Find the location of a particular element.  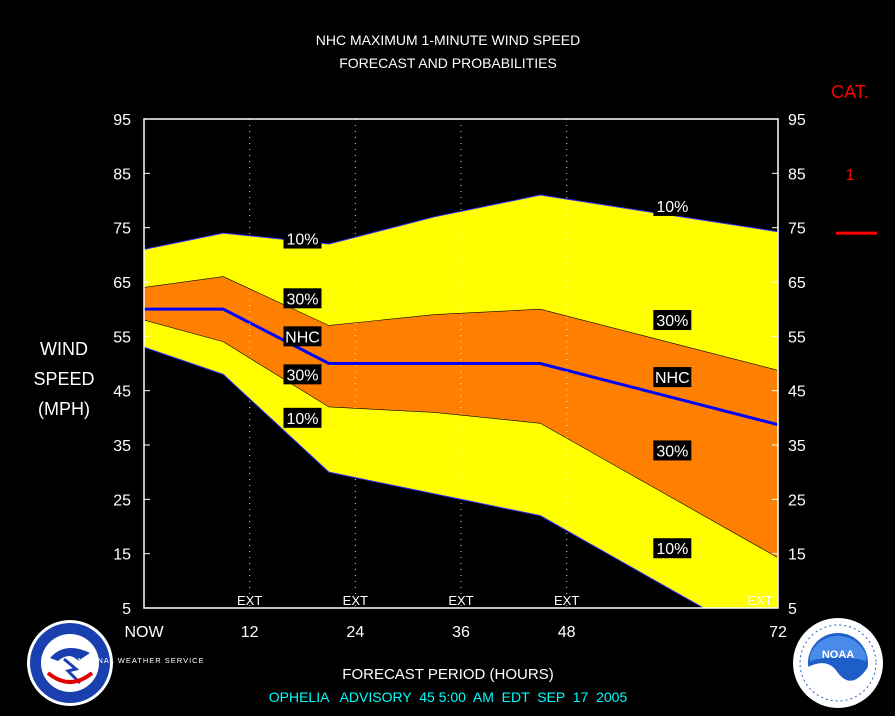

x-tick-label: 48 is located at coordinates (567, 632).